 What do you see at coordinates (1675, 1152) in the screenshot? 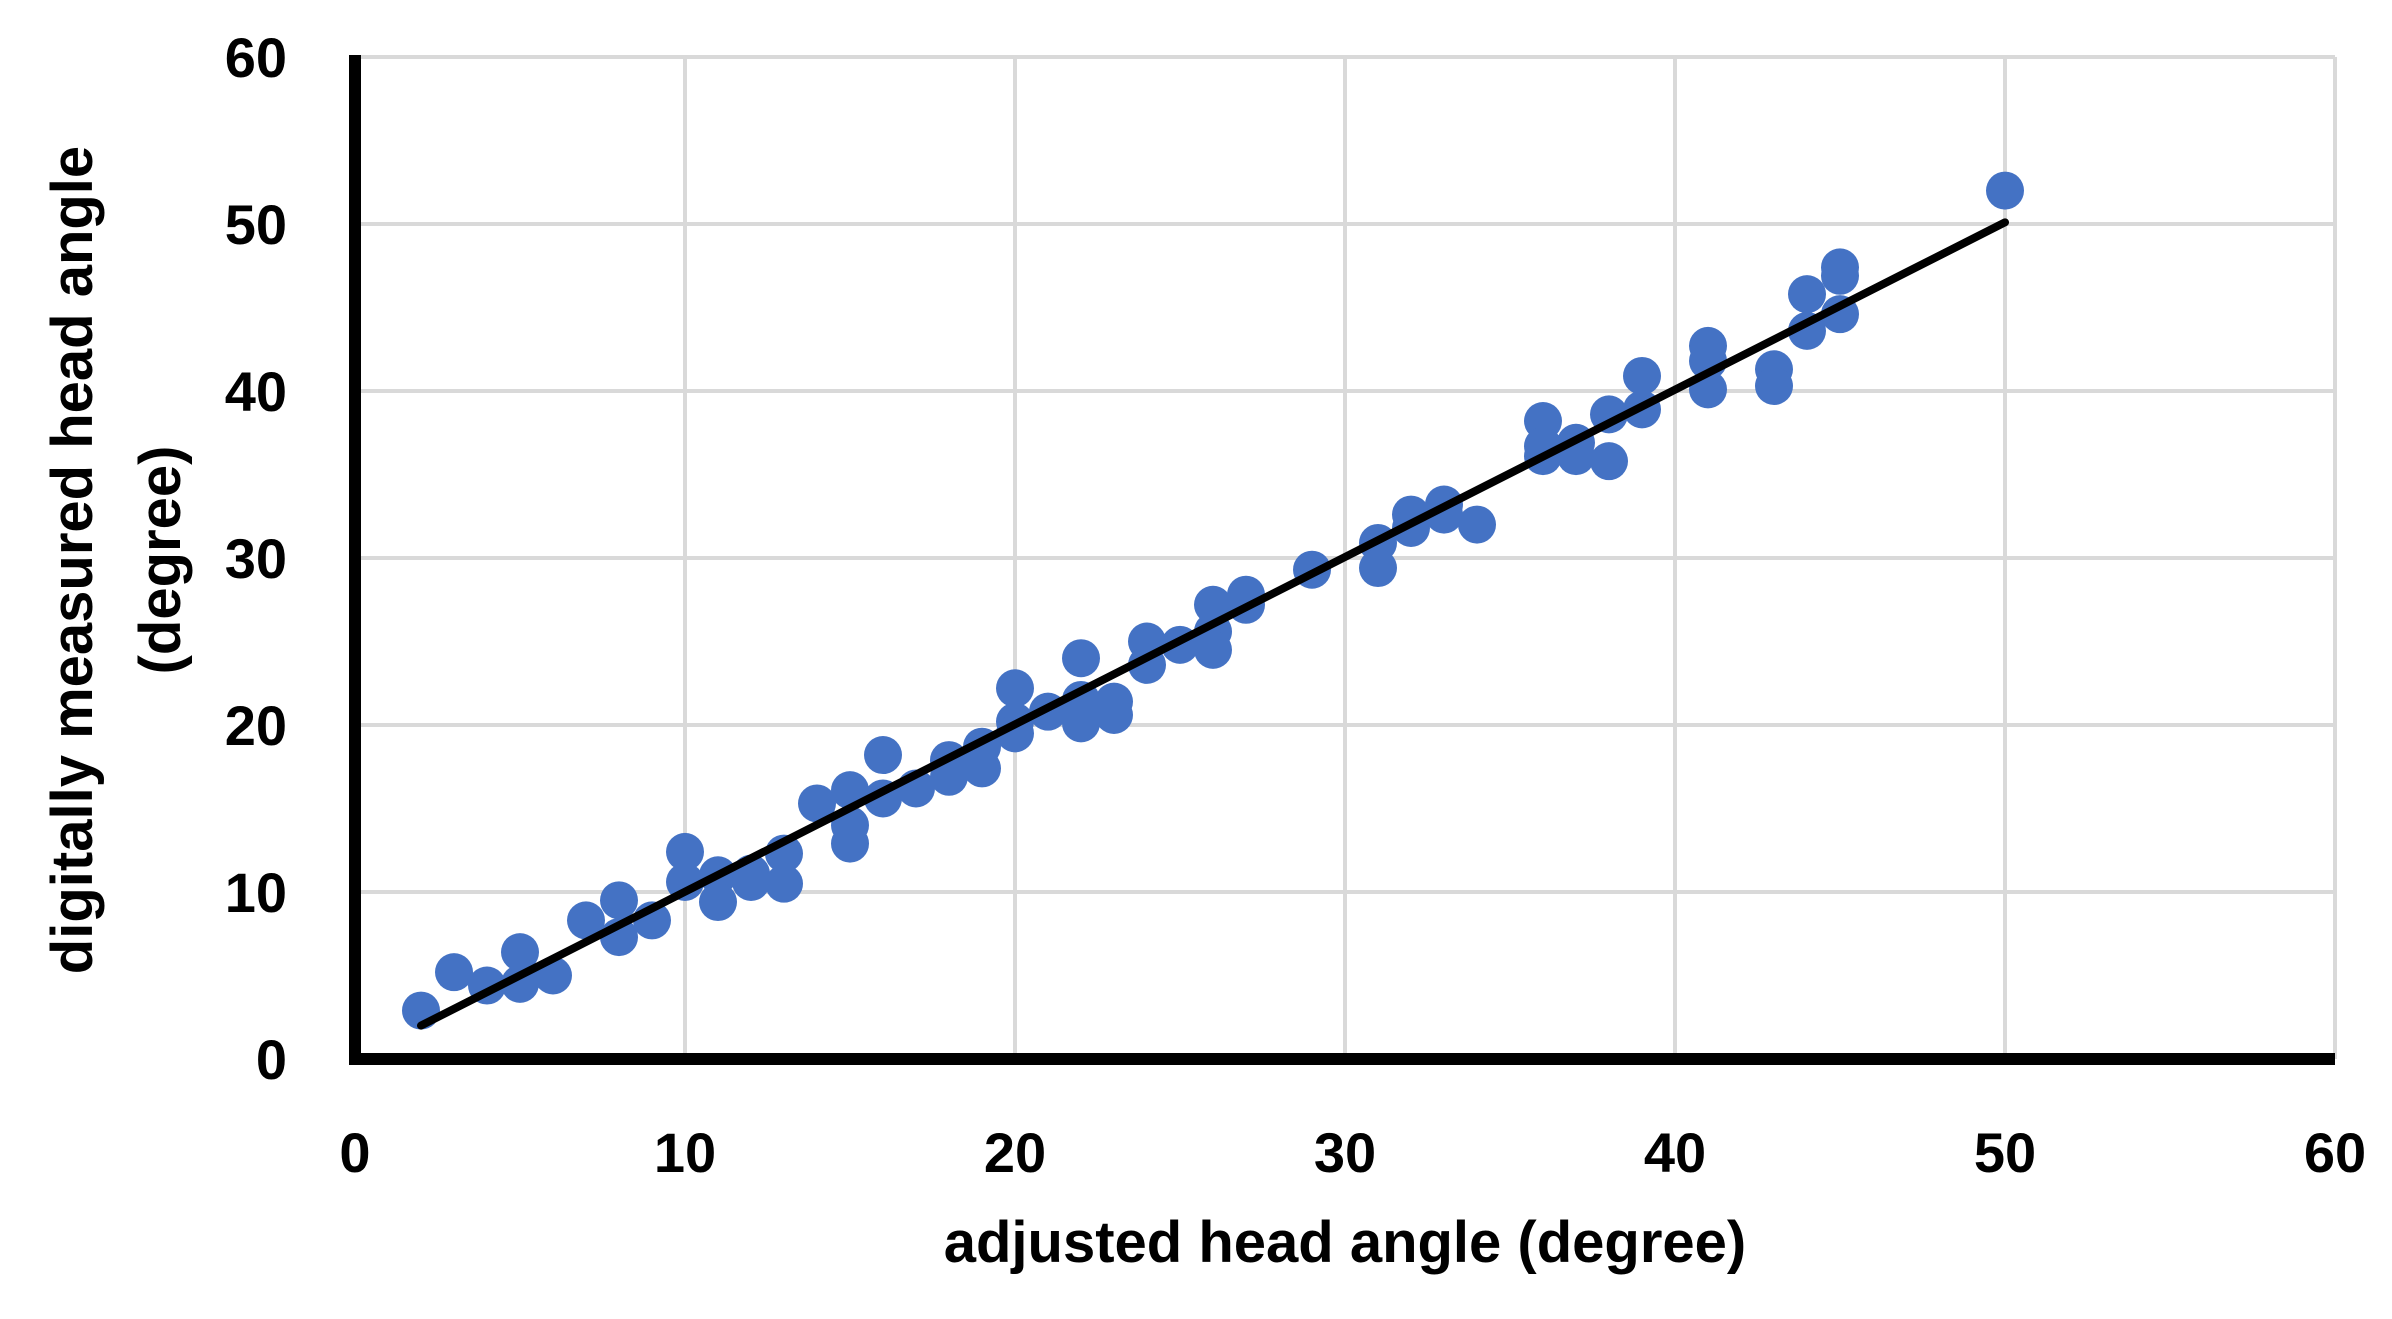
I see `x-tick-label: 40` at bounding box center [1675, 1152].